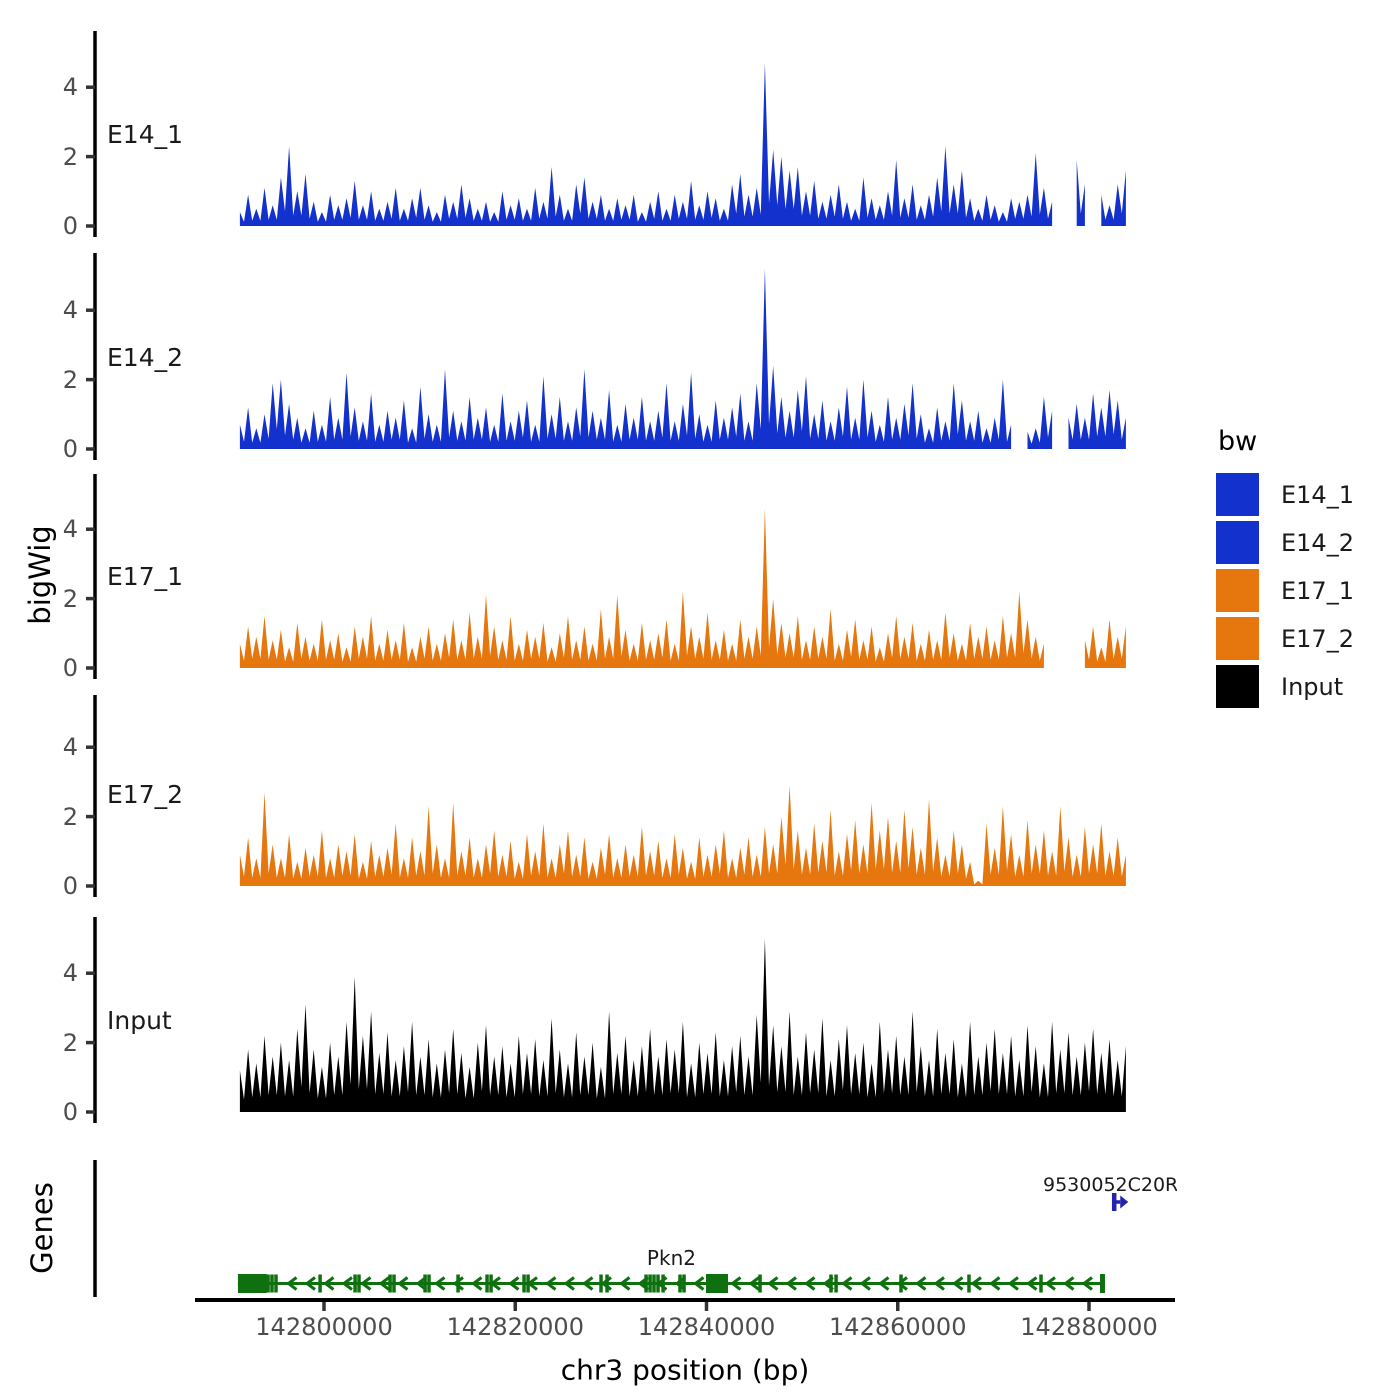  Describe the element at coordinates (70, 598) in the screenshot. I see `y-tick-label-E17_1-2: 2` at that location.